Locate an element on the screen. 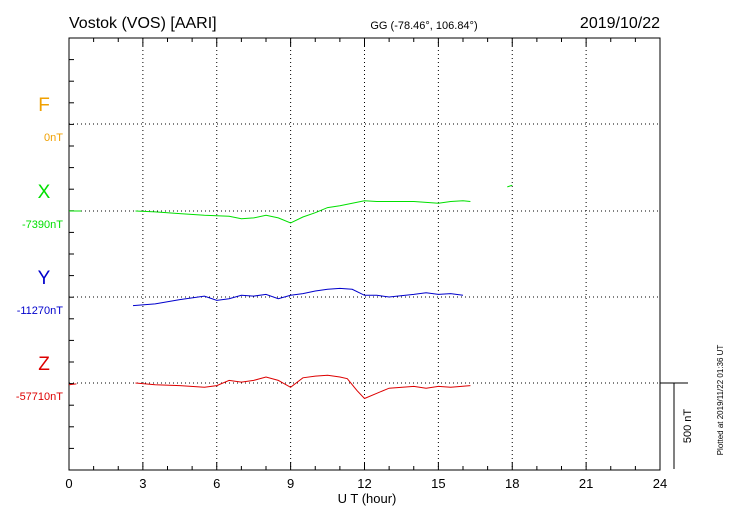 The image size is (730, 520). x-tick-label: 12 is located at coordinates (364, 483).